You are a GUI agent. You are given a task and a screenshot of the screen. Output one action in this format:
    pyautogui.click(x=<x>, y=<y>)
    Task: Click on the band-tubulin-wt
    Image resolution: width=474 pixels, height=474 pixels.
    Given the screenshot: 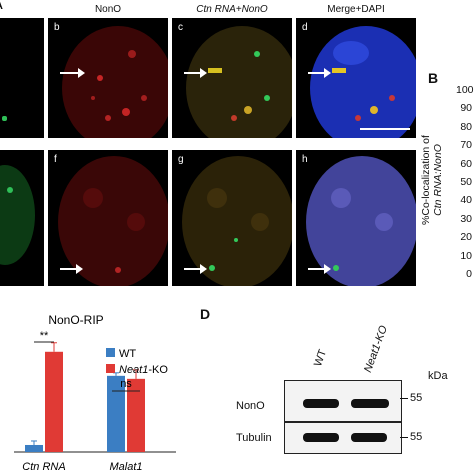 What is the action you would take?
    pyautogui.click(x=321, y=437)
    